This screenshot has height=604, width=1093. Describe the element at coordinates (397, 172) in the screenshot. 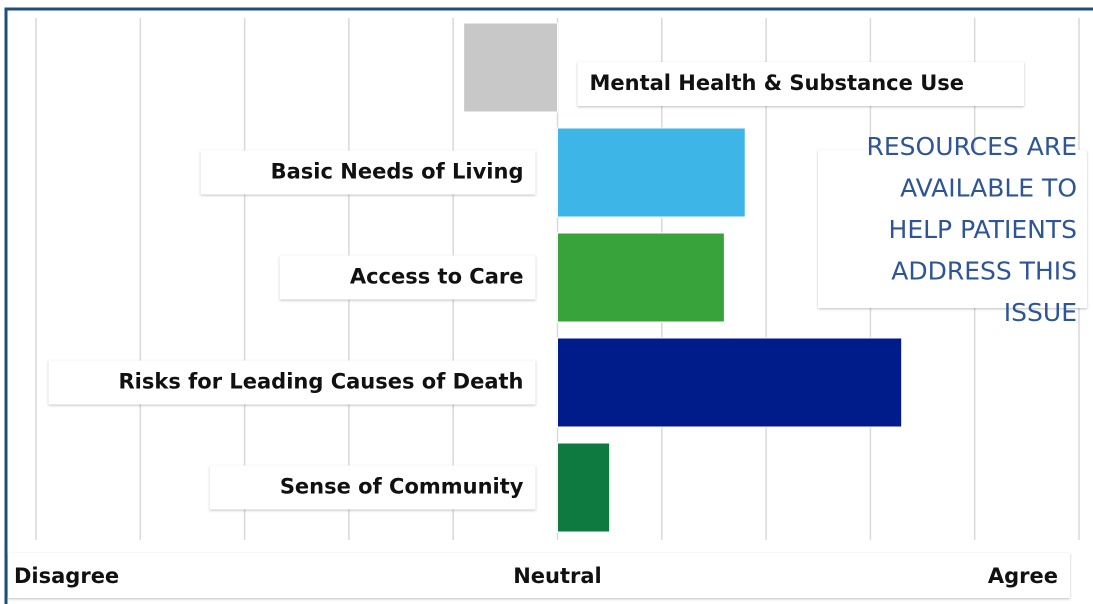

I see `category-label: Basic Needs of Living` at that location.